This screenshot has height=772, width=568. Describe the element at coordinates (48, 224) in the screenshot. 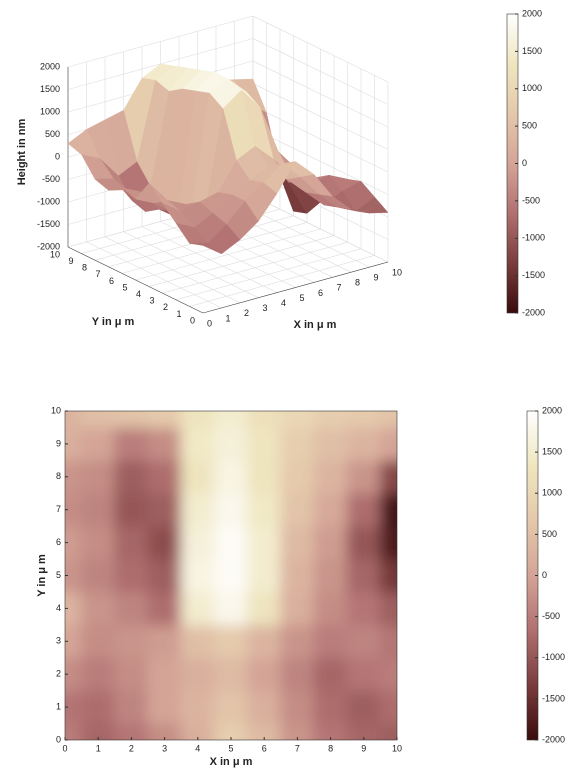

I see `z-tick-label: -1500` at that location.